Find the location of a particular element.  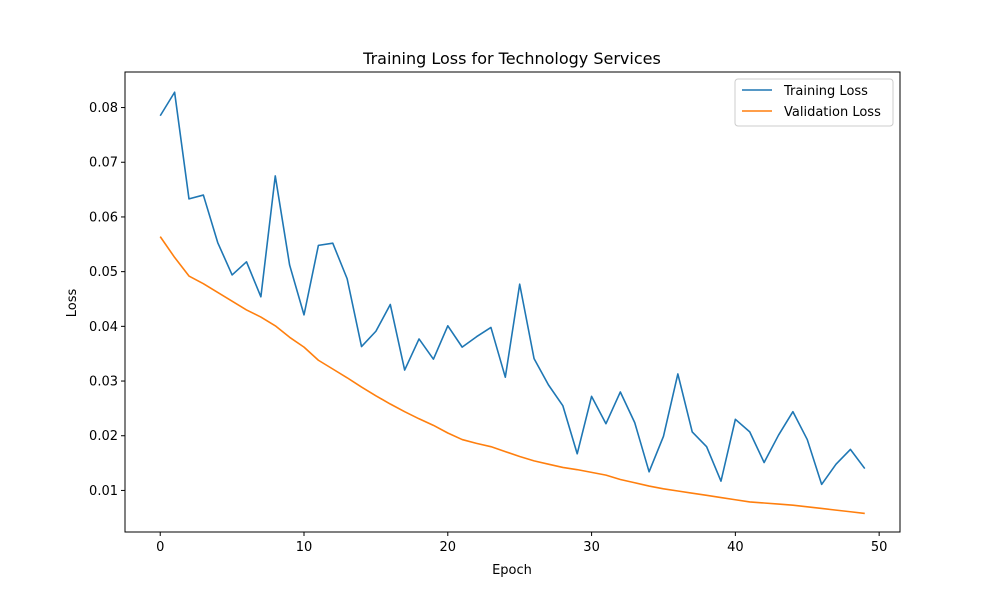

x-axis-label: Epoch is located at coordinates (512, 570).